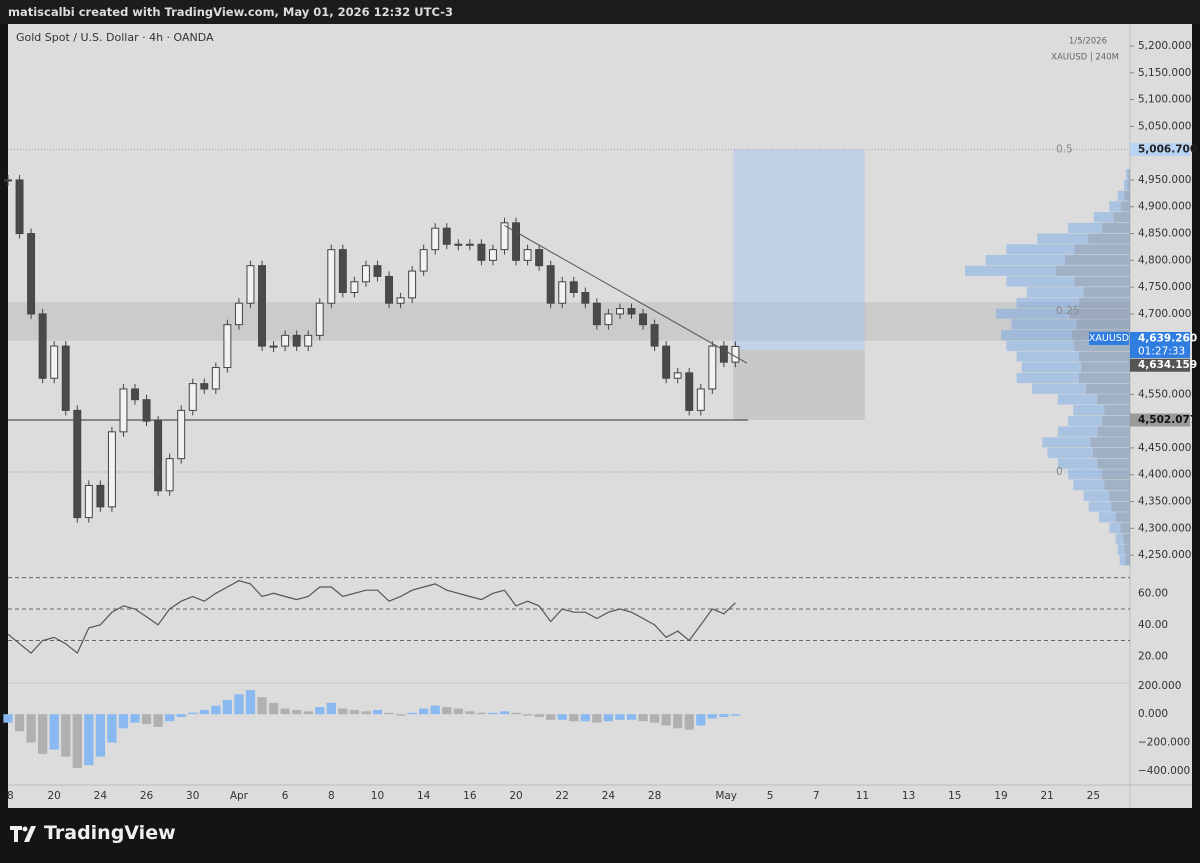 This screenshot has width=1200, height=863. Describe the element at coordinates (1088, 42) in the screenshot. I see `date-note: 1/5/2026` at that location.